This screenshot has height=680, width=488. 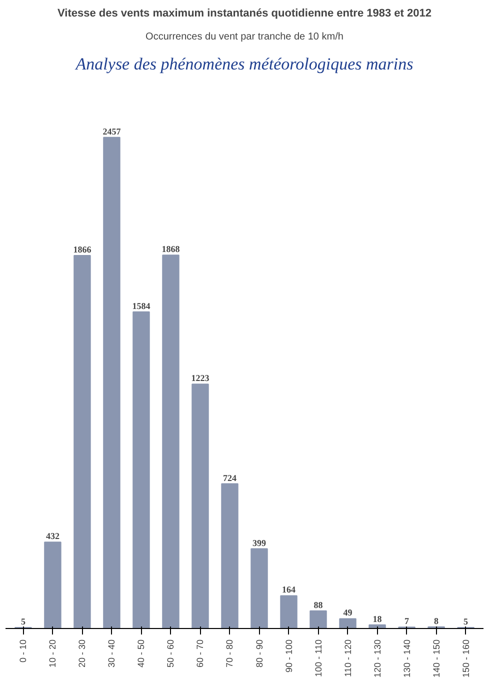 What do you see at coordinates (112, 131) in the screenshot?
I see `data-label: 2457` at bounding box center [112, 131].